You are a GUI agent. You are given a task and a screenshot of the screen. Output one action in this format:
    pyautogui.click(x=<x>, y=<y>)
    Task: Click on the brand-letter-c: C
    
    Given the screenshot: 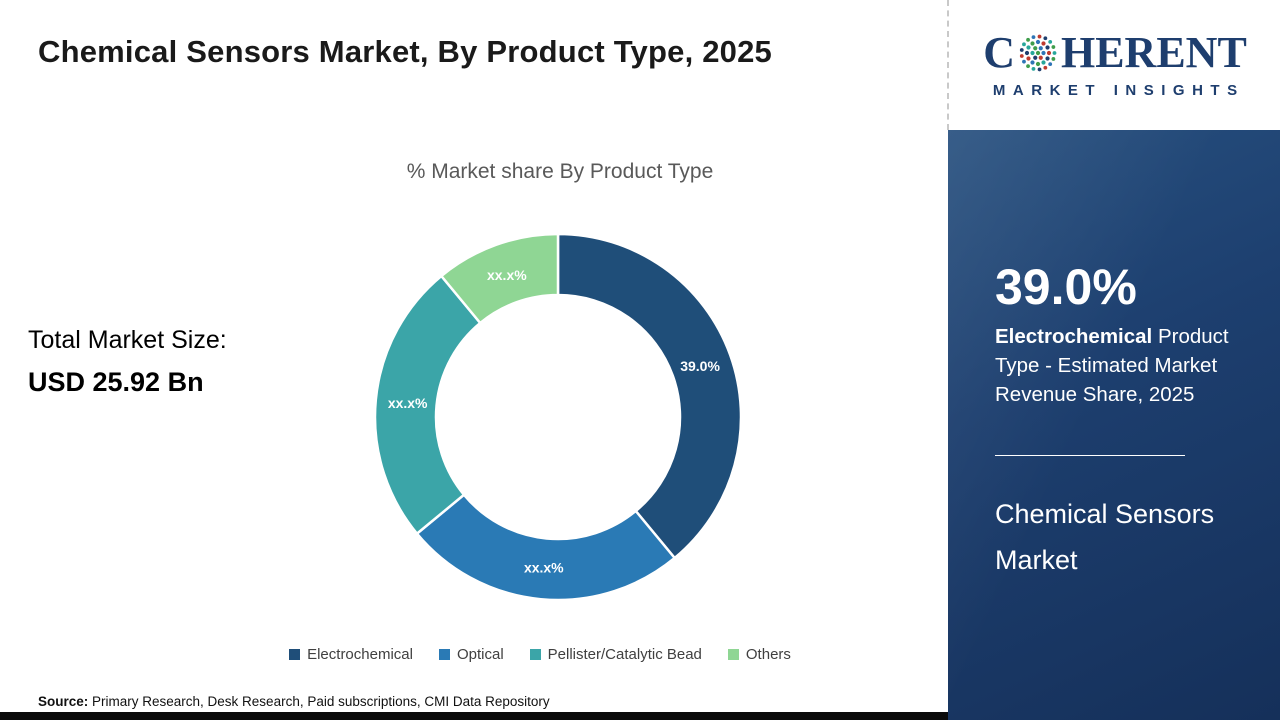 What is the action you would take?
    pyautogui.click(x=999, y=52)
    